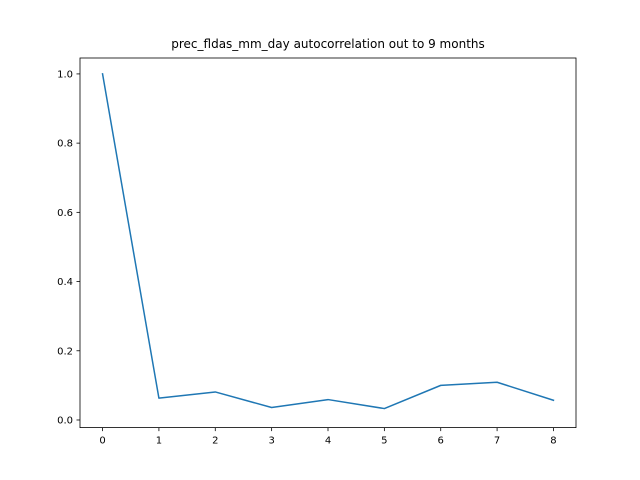 The height and width of the screenshot is (480, 640). Describe the element at coordinates (68, 248) in the screenshot. I see `y-axis: 0.0 0.2 0.4 0.6 0.8 1.0` at that location.